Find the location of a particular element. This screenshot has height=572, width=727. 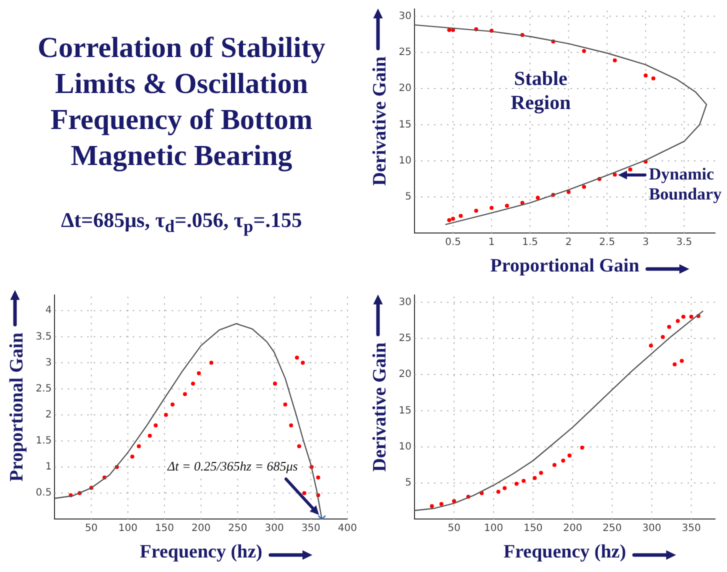

x-tick-label: 3 is located at coordinates (645, 242).